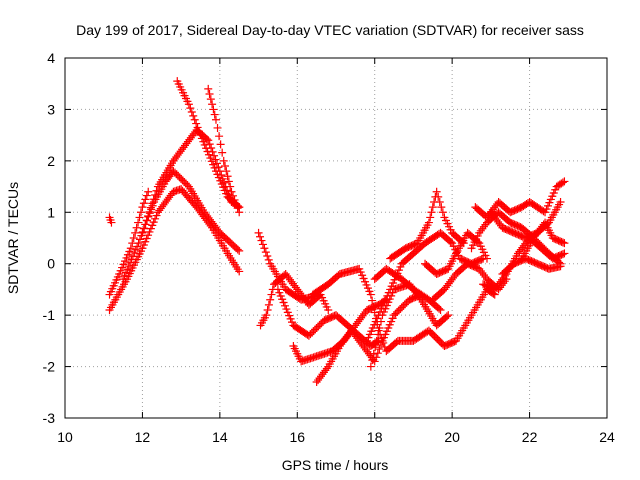 The width and height of the screenshot is (640, 480). Describe the element at coordinates (51, 264) in the screenshot. I see `y-tick-label: 0` at that location.